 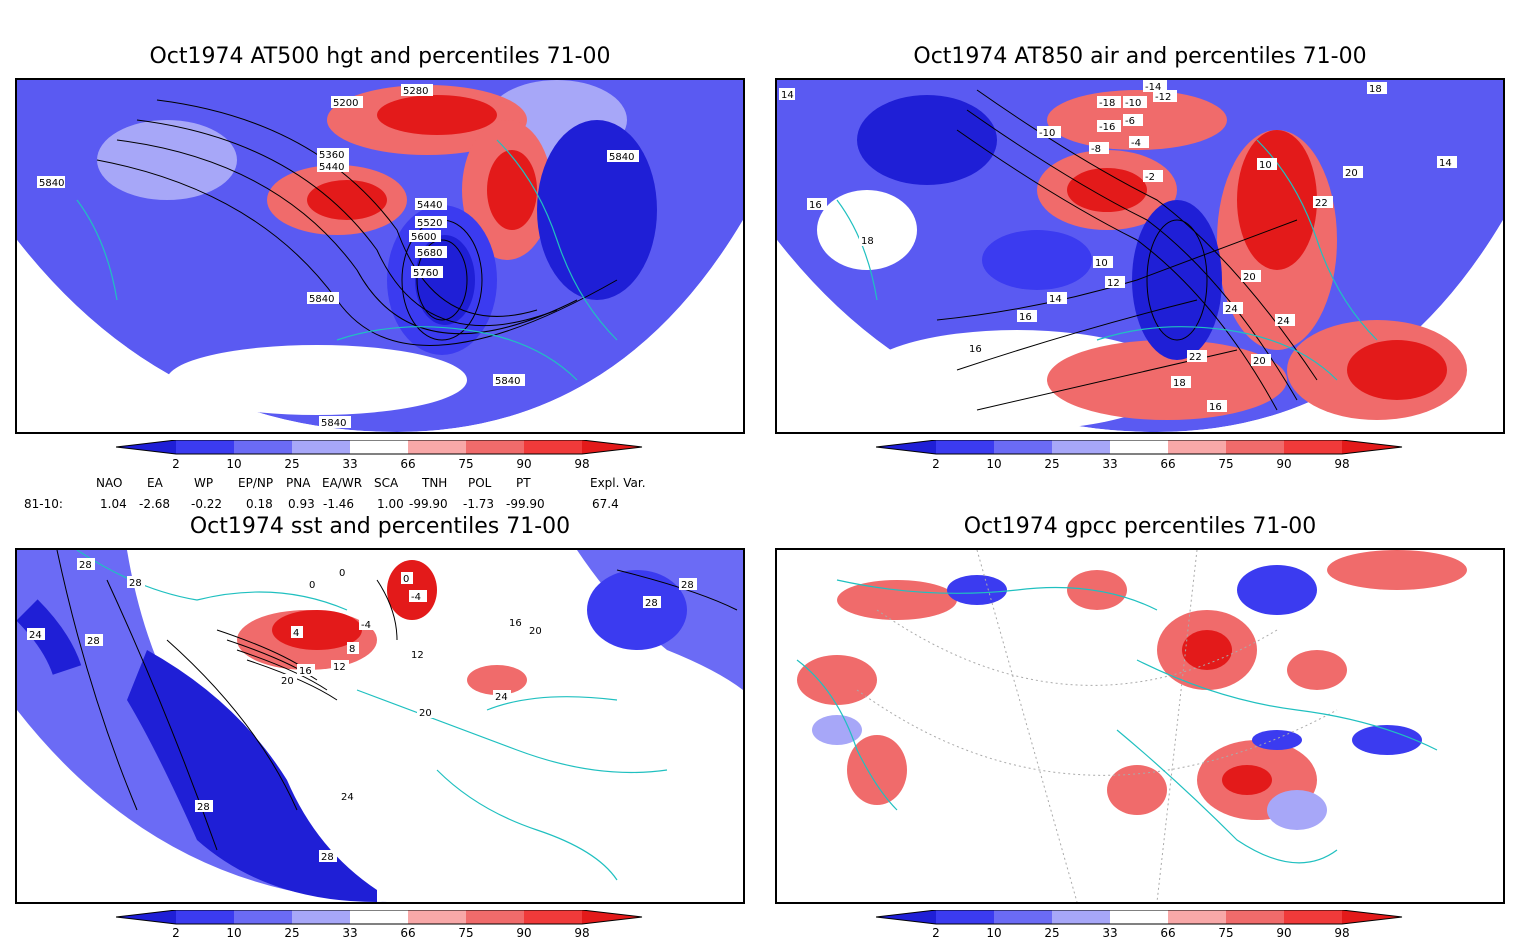 What do you see at coordinates (1107, 127) in the screenshot?
I see `contour-label: -16` at bounding box center [1107, 127].